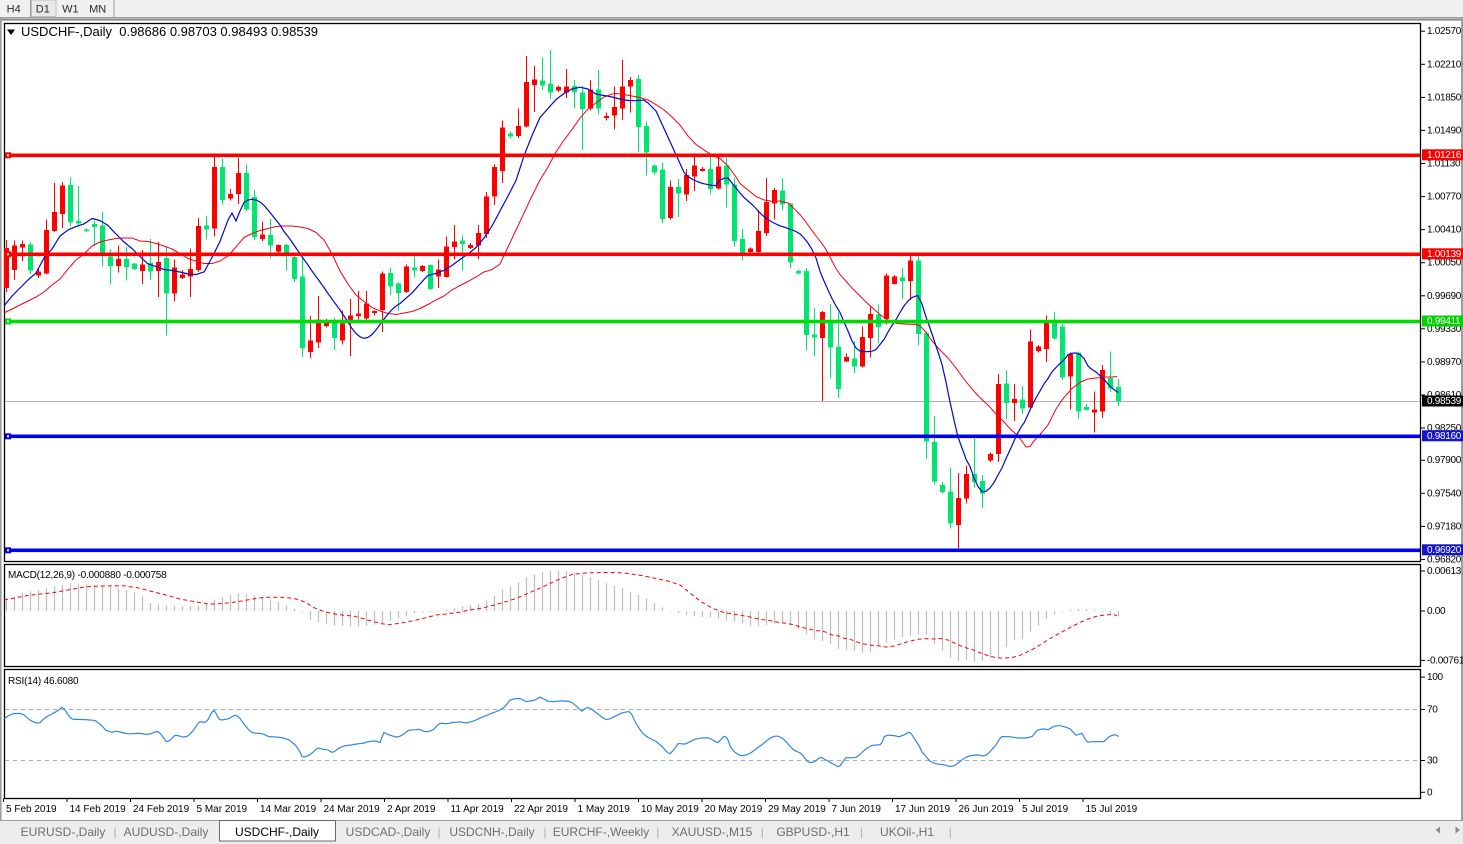  Describe the element at coordinates (1444, 559) in the screenshot. I see `svg-text: 0.96820` at that location.